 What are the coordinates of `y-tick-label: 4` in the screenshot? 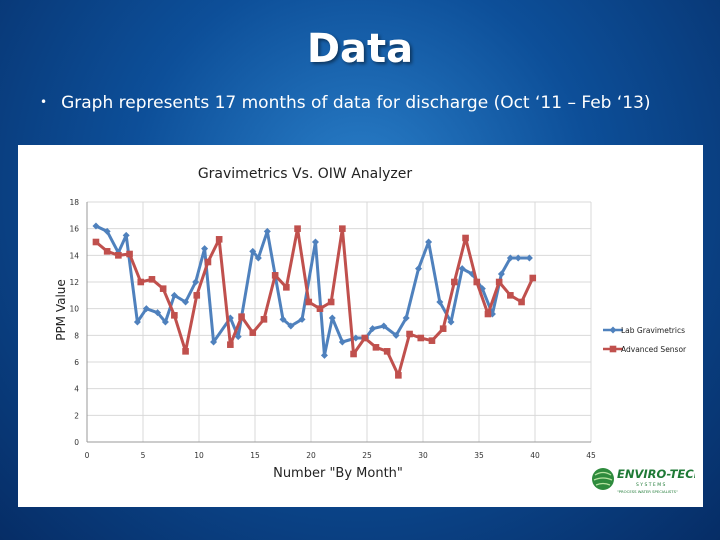 It's located at (76, 389).